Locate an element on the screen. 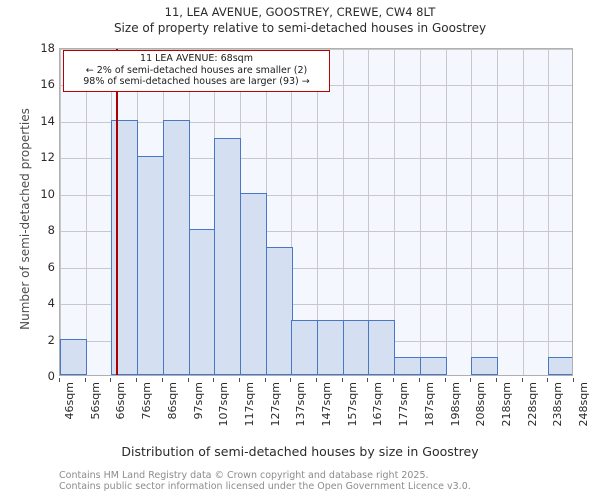 Image resolution: width=600 pixels, height=500 pixels. x-axis-tick-label: 127sqm is located at coordinates (275, 404).